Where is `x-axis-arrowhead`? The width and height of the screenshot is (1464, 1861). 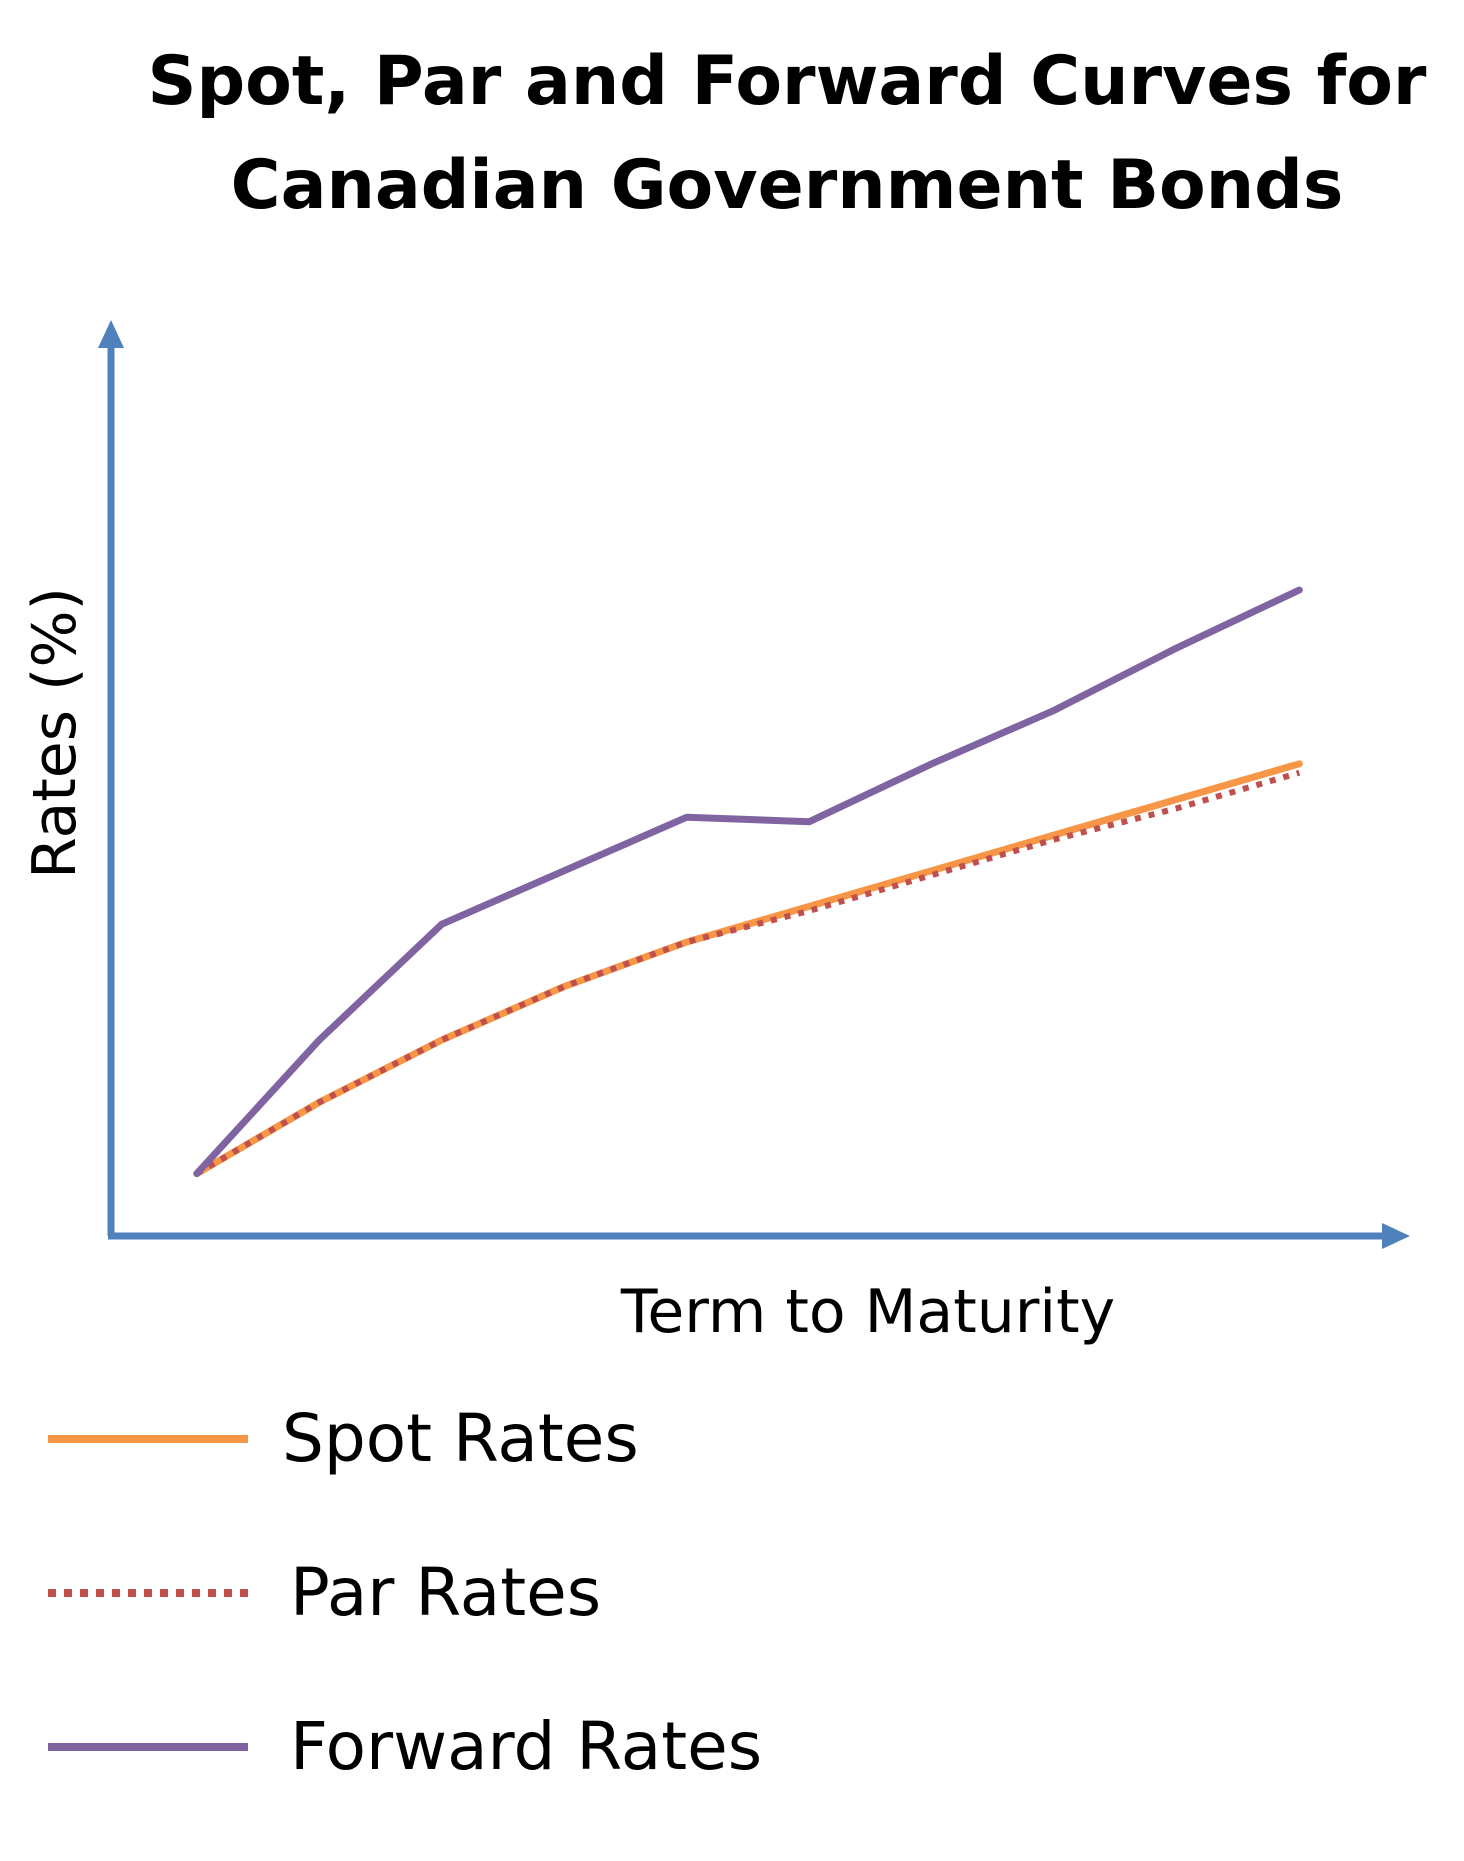
x-axis-arrowhead is located at coordinates (1396, 1236).